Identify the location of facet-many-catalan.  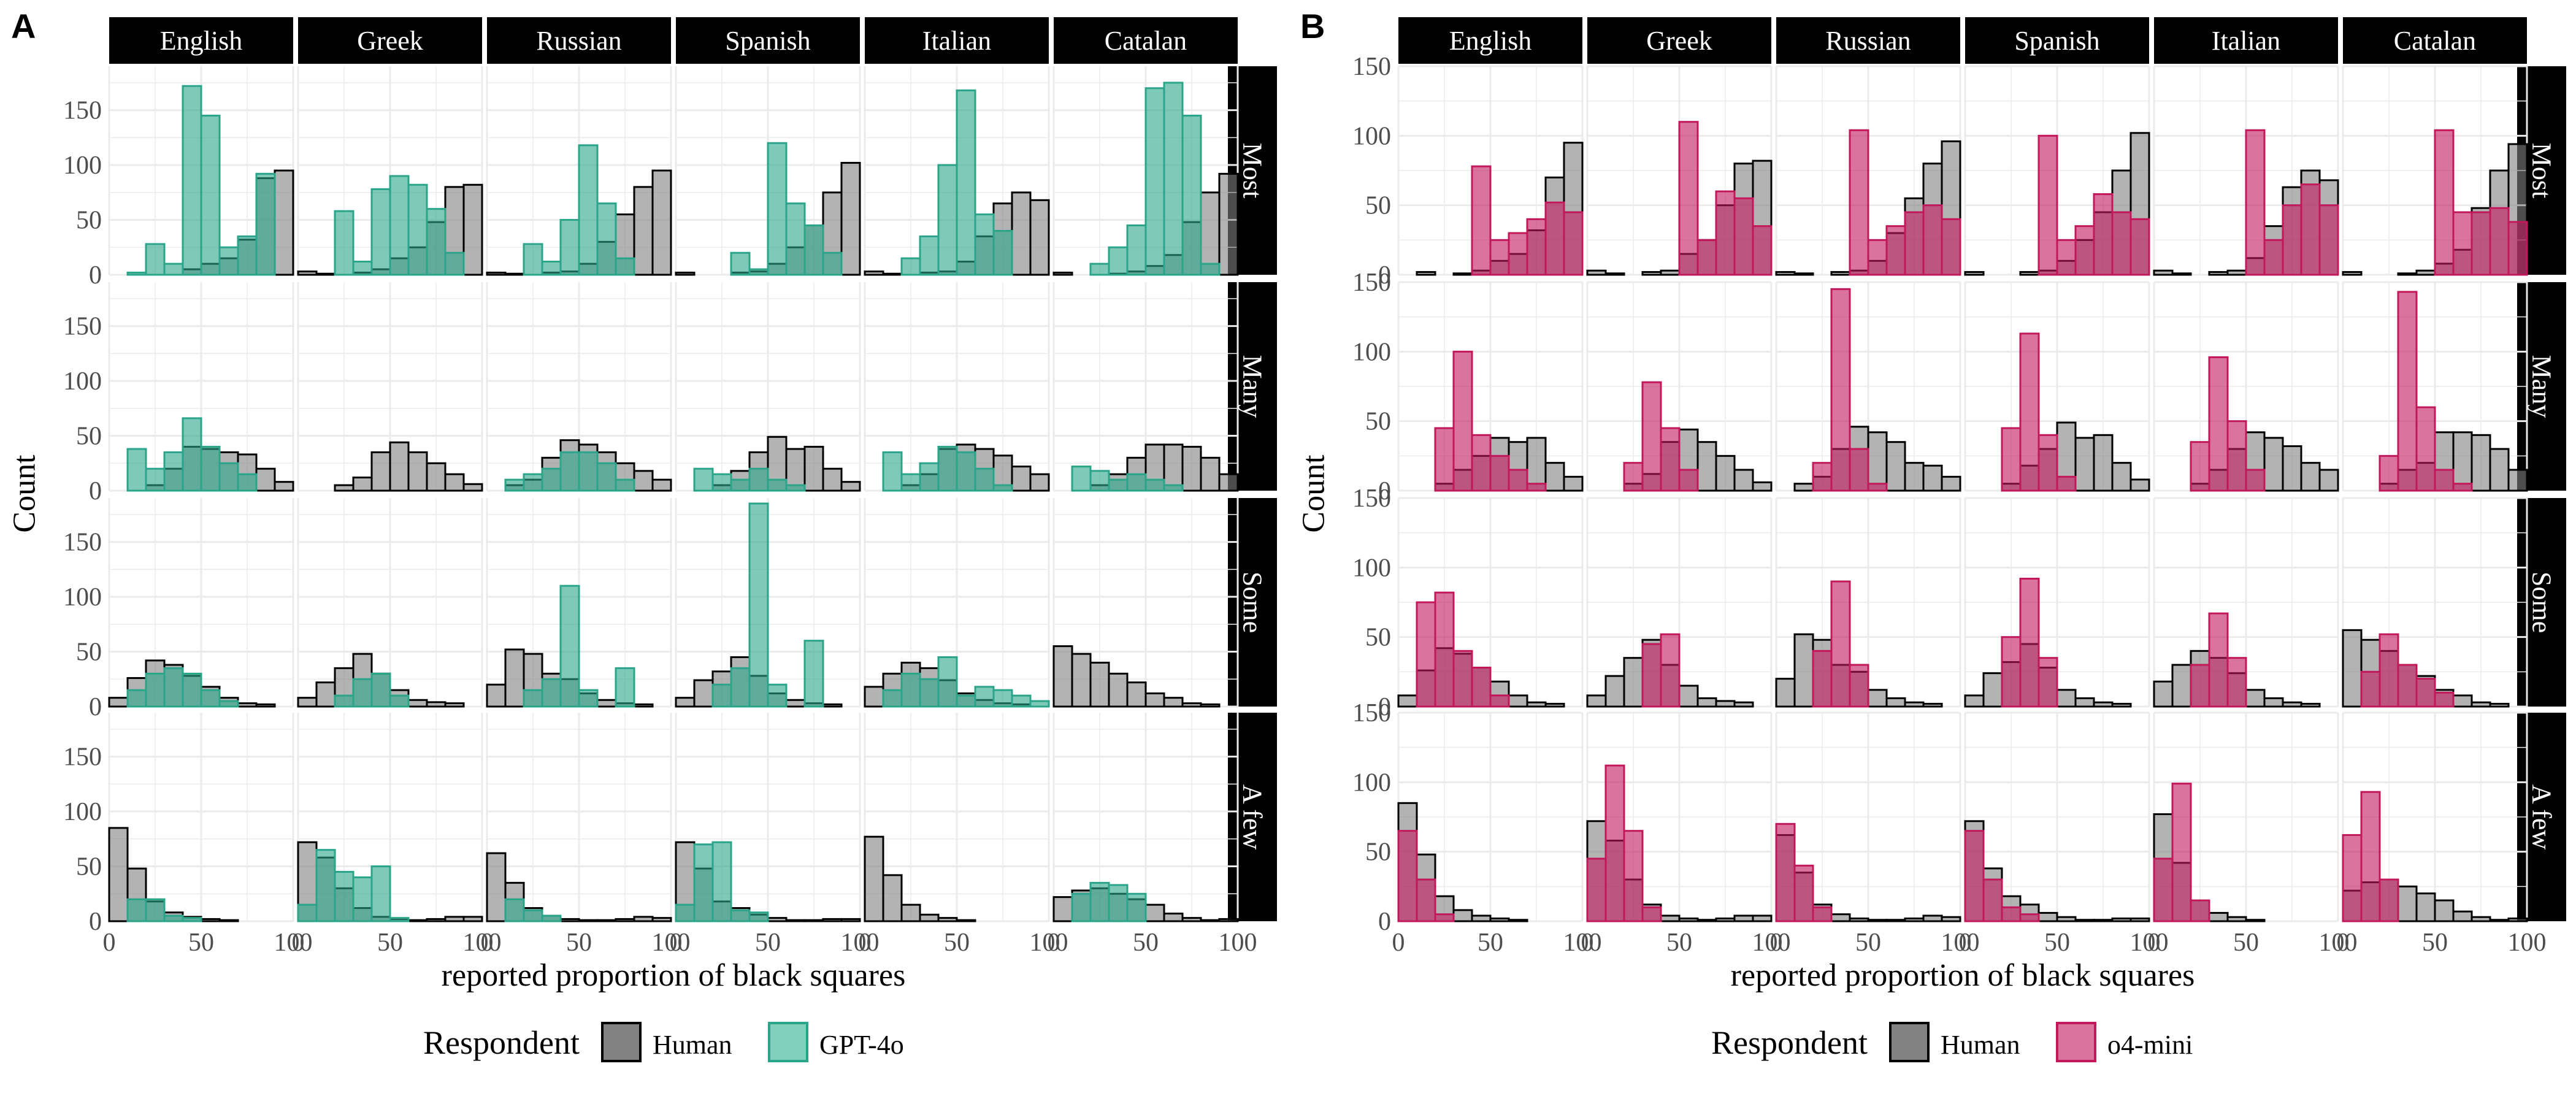
(2435, 386).